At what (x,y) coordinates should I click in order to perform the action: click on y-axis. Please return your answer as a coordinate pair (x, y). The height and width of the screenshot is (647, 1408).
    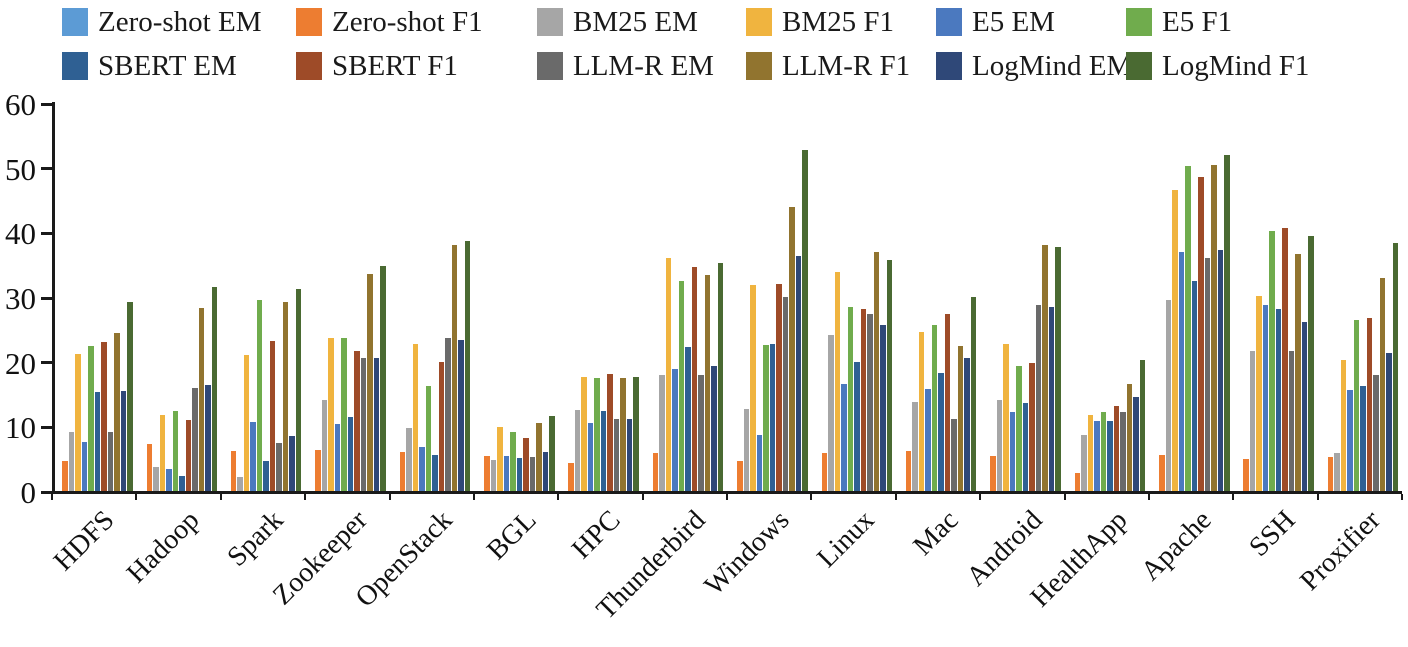
    Looking at the image, I should click on (53, 298).